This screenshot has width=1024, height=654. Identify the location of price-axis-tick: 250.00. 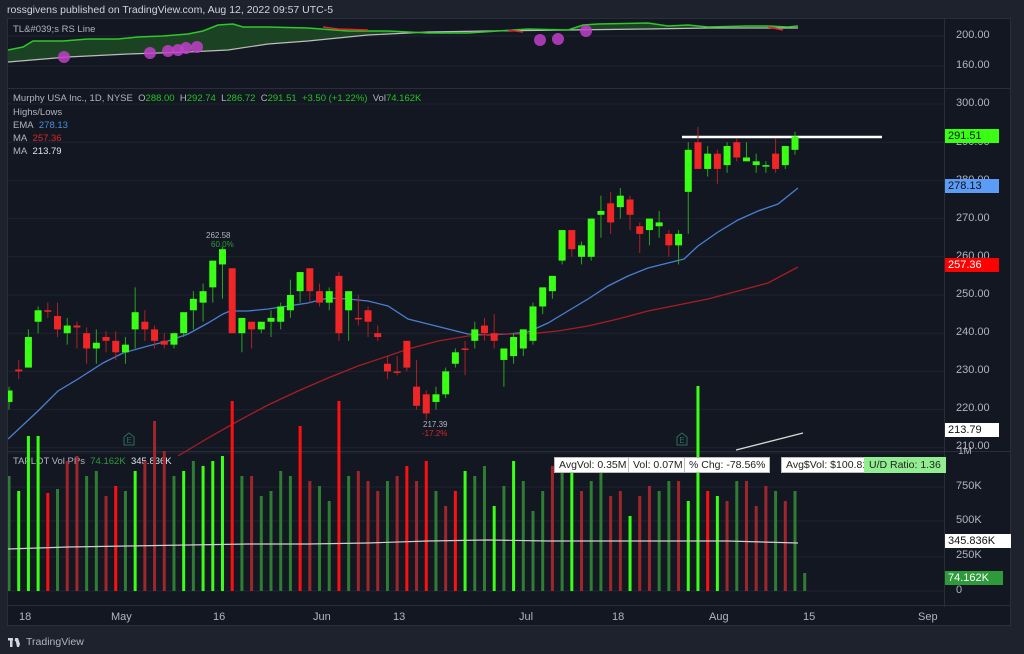
(973, 294).